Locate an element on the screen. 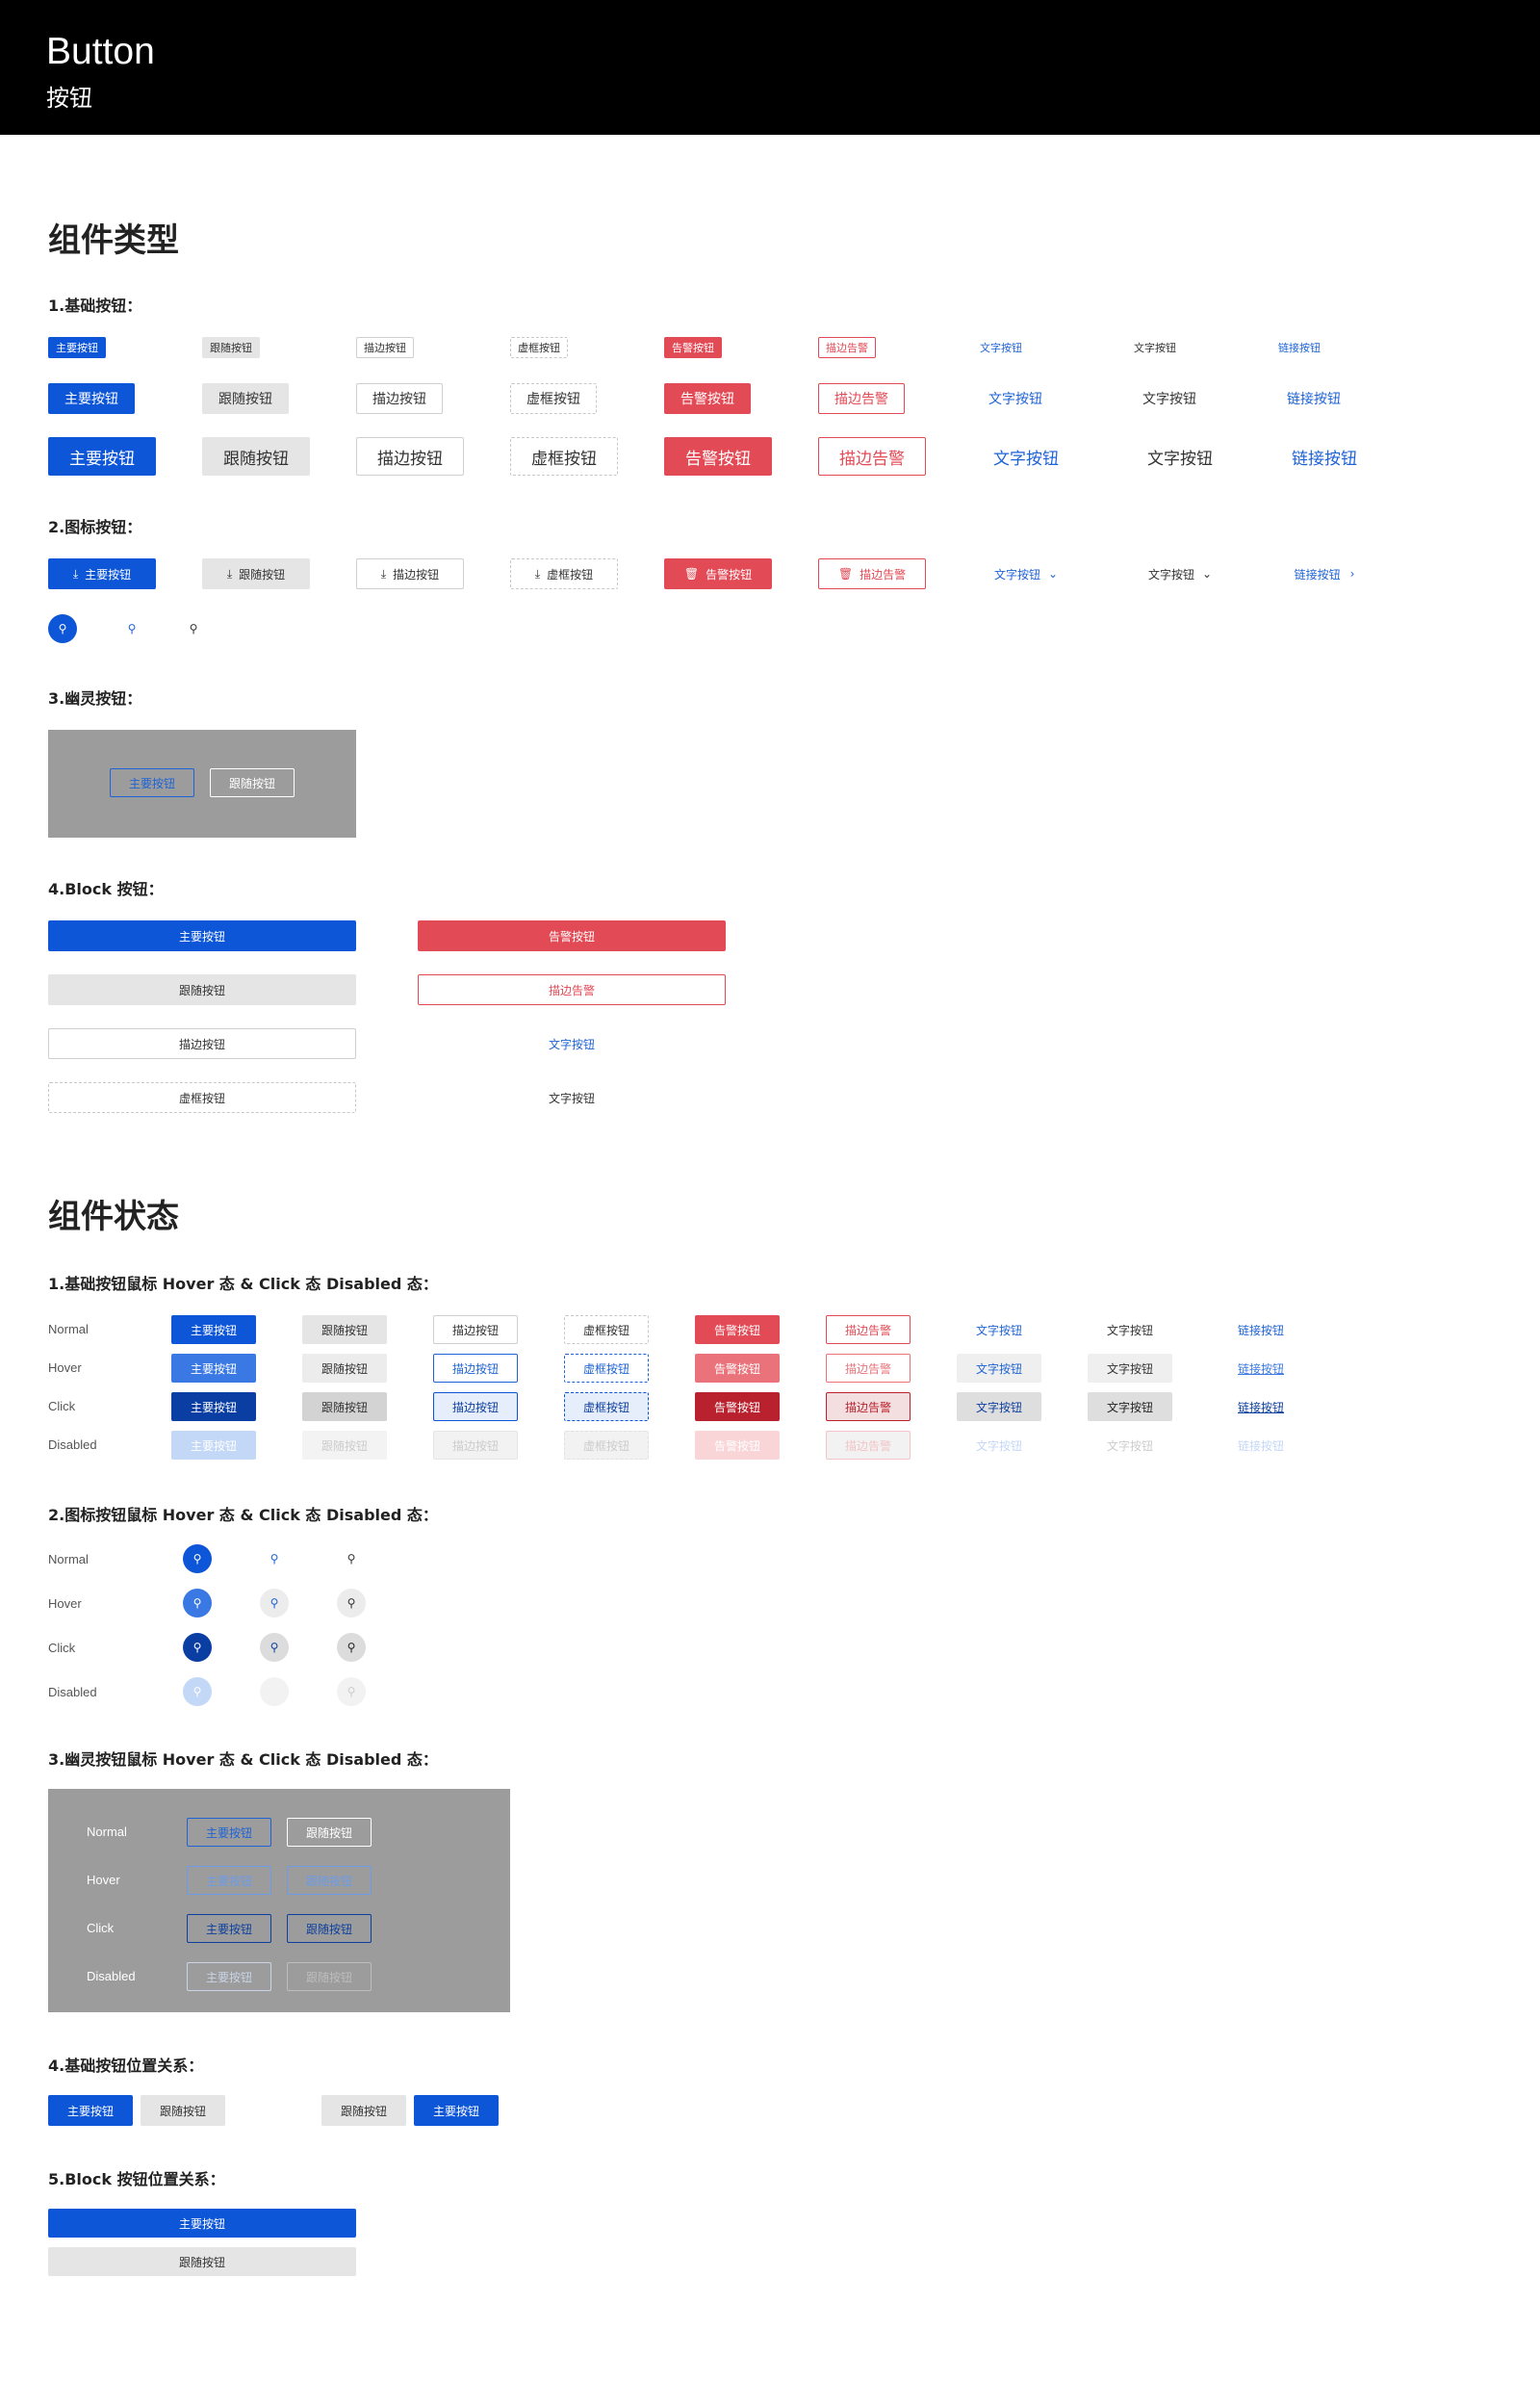 Image resolution: width=1540 pixels, height=2407 pixels. text-dark-button-normal: 文字按钮 is located at coordinates (1129, 1330).